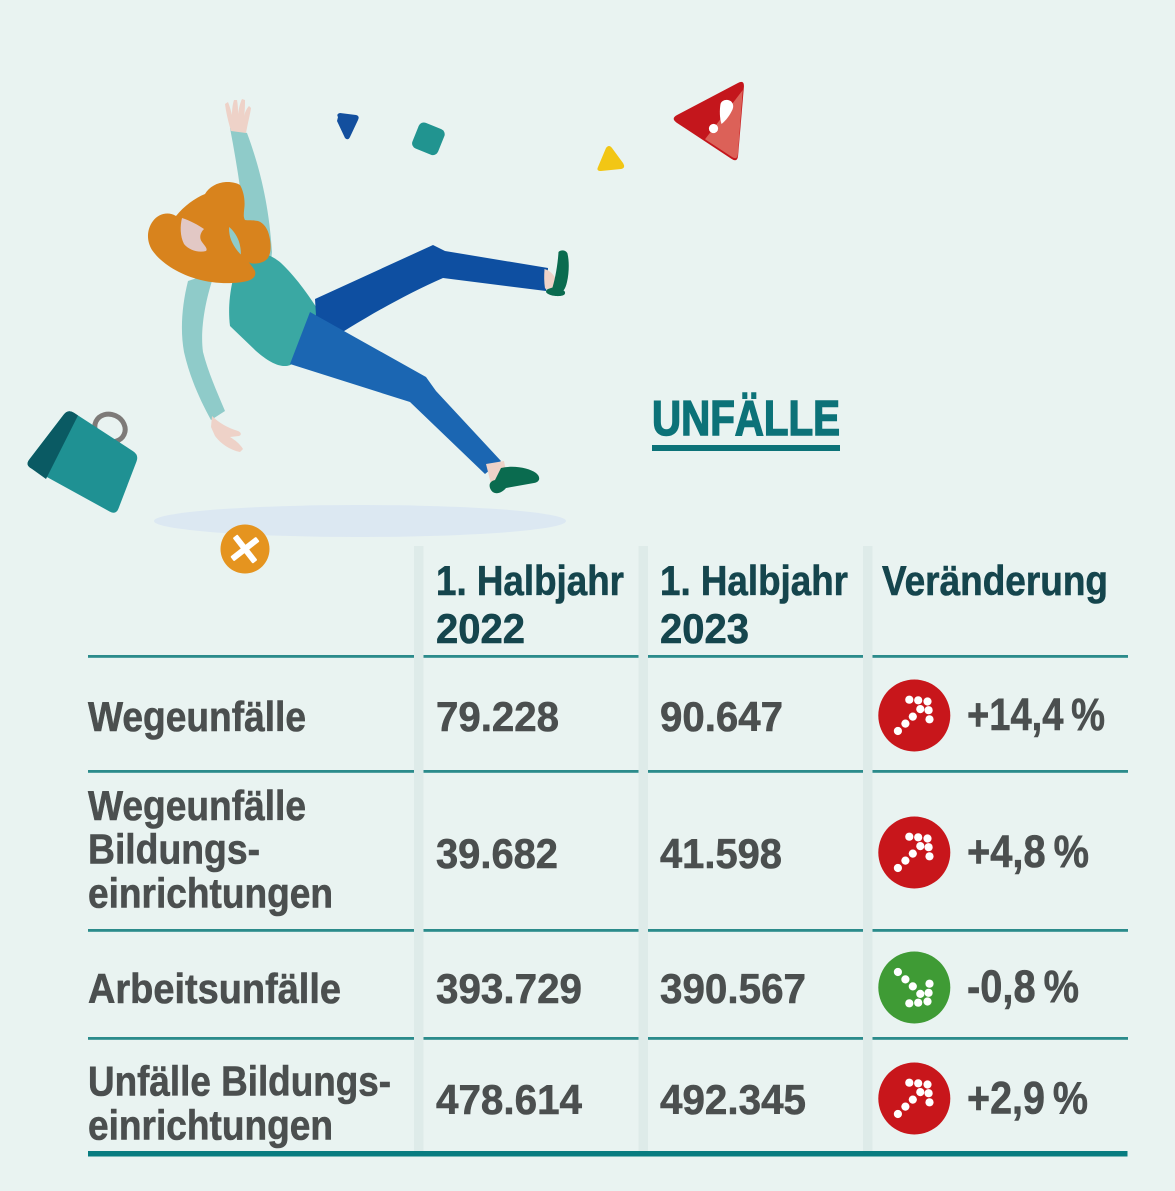 The height and width of the screenshot is (1191, 1175). What do you see at coordinates (480, 628) in the screenshot?
I see `svg-text: 2022` at bounding box center [480, 628].